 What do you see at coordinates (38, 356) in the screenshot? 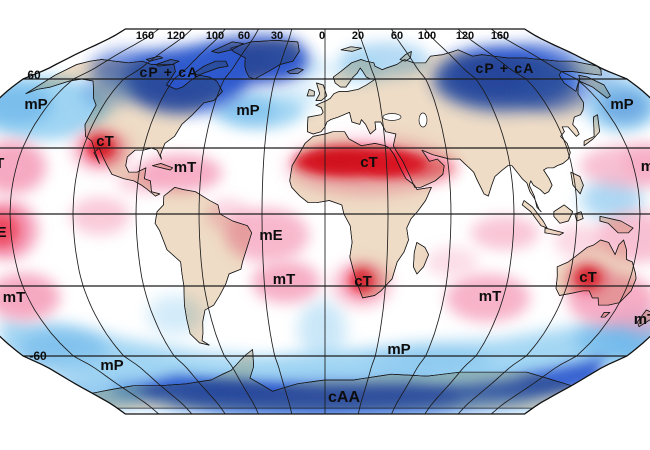
I see `svg-text: -60` at bounding box center [38, 356].